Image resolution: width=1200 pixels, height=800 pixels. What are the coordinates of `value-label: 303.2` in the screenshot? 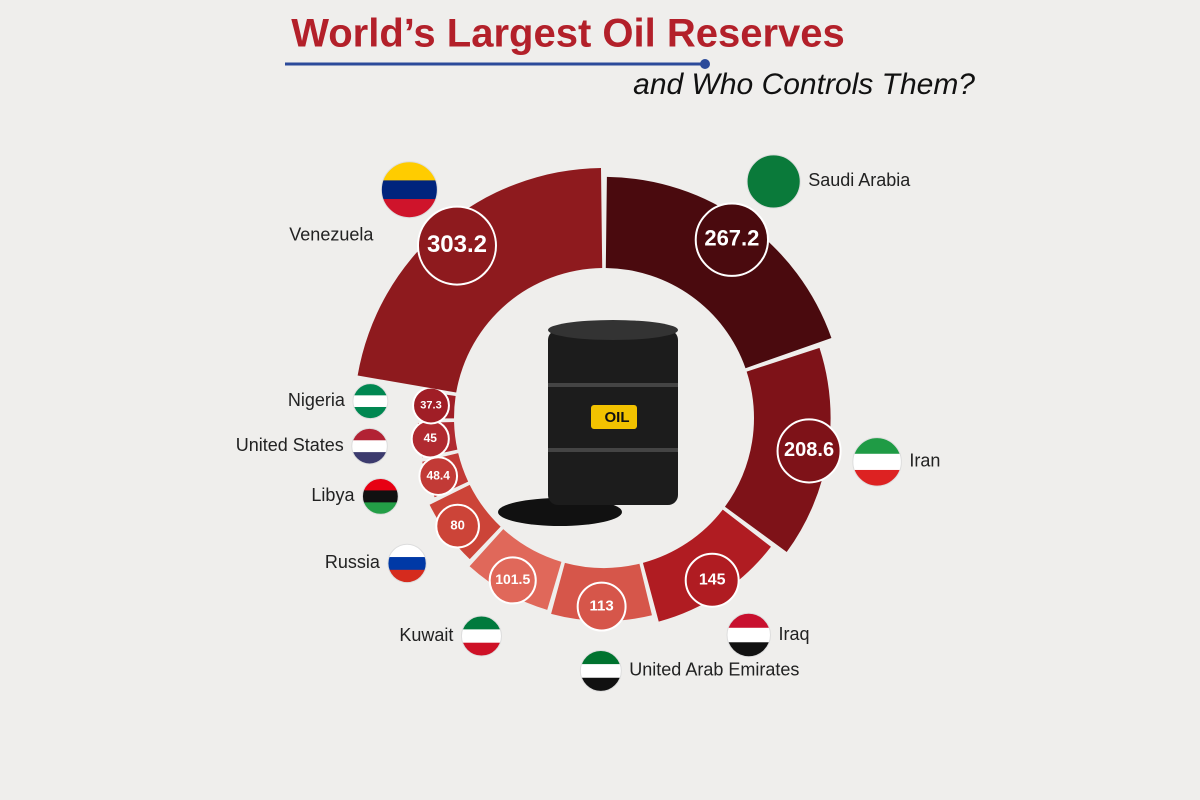 It's located at (457, 244).